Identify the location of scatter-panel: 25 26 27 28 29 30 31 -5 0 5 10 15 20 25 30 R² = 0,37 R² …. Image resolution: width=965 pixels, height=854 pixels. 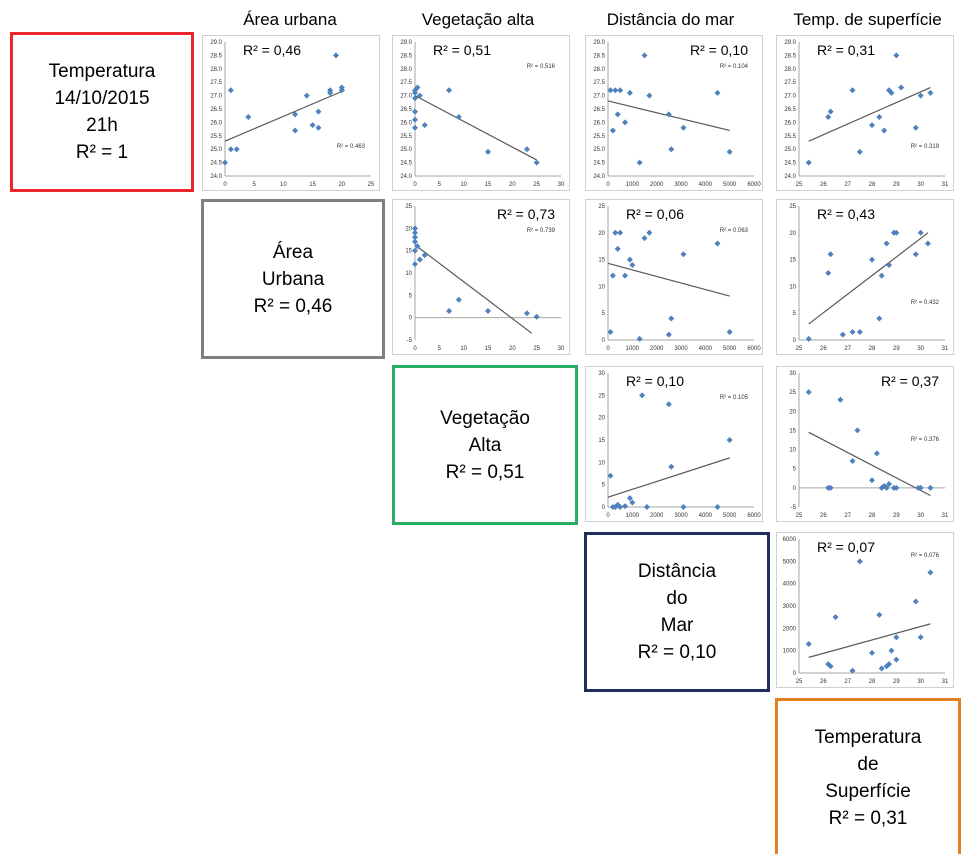
(865, 444).